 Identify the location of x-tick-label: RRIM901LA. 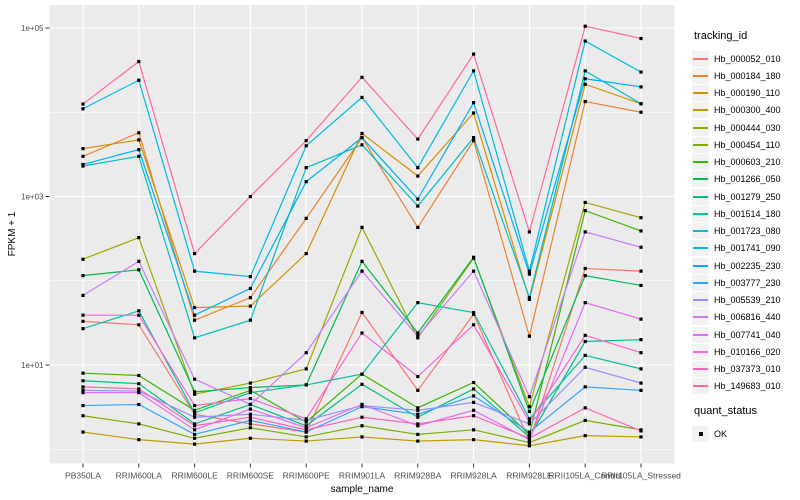
(362, 476).